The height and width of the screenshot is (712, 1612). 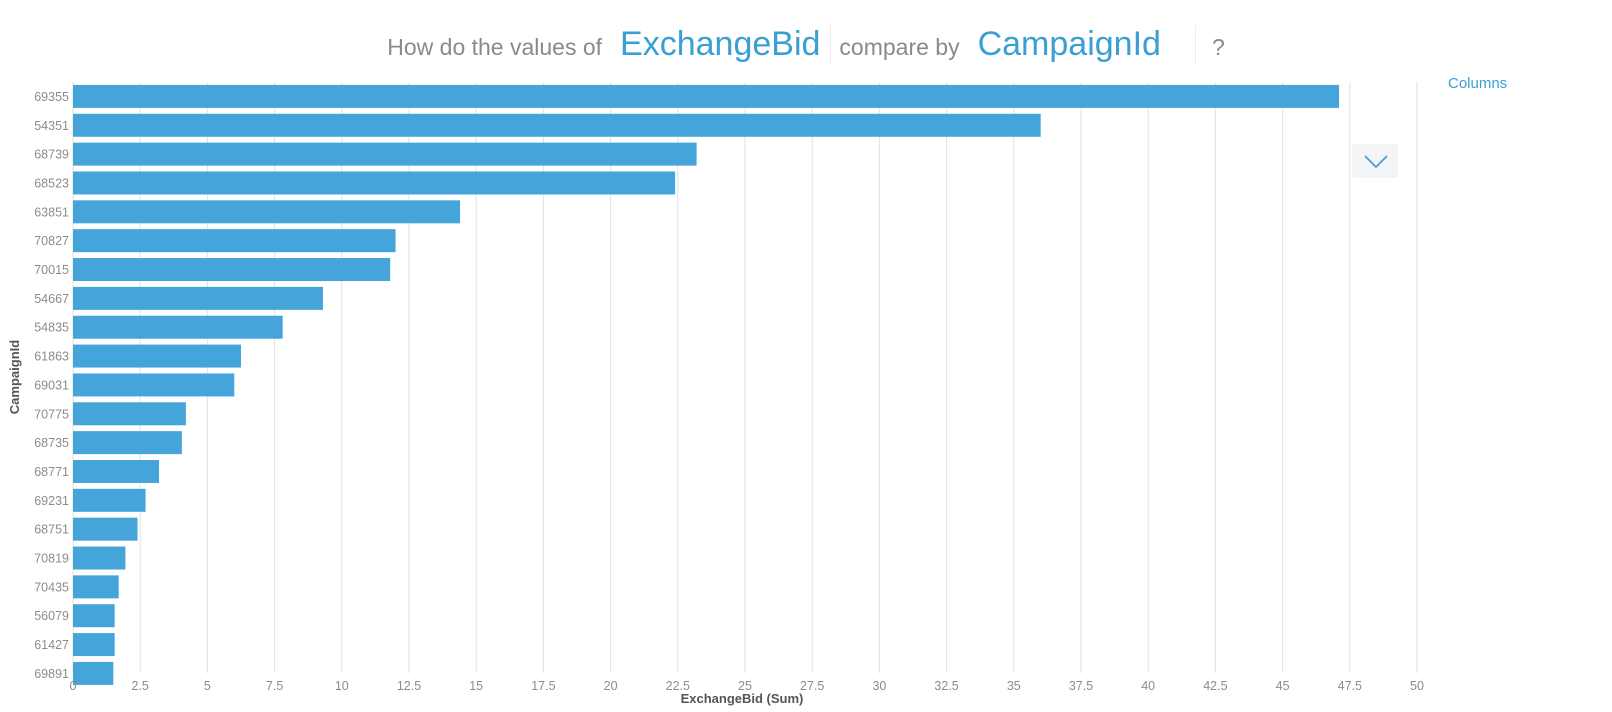 I want to click on chevron-down-icon, so click(x=1376, y=162).